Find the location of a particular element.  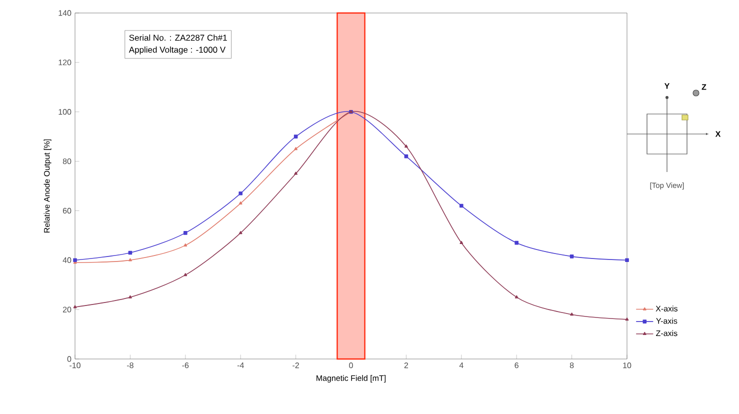

text: Y is located at coordinates (667, 86).